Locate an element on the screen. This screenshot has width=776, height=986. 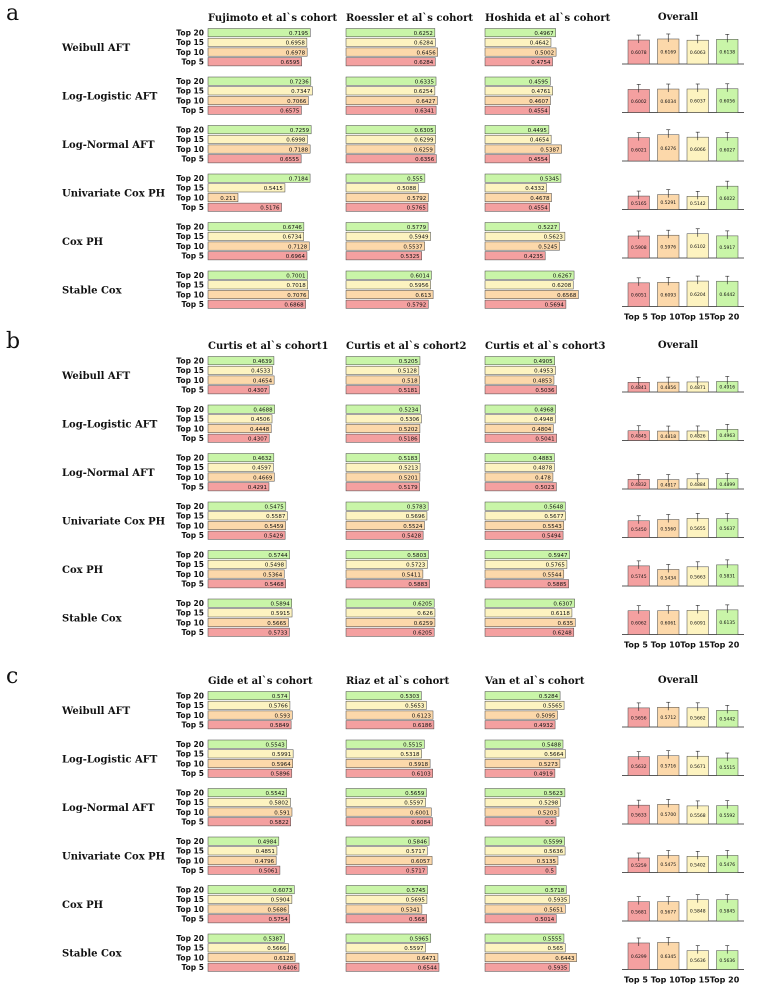
bar-value-label: 0.5733 is located at coordinates (278, 634).